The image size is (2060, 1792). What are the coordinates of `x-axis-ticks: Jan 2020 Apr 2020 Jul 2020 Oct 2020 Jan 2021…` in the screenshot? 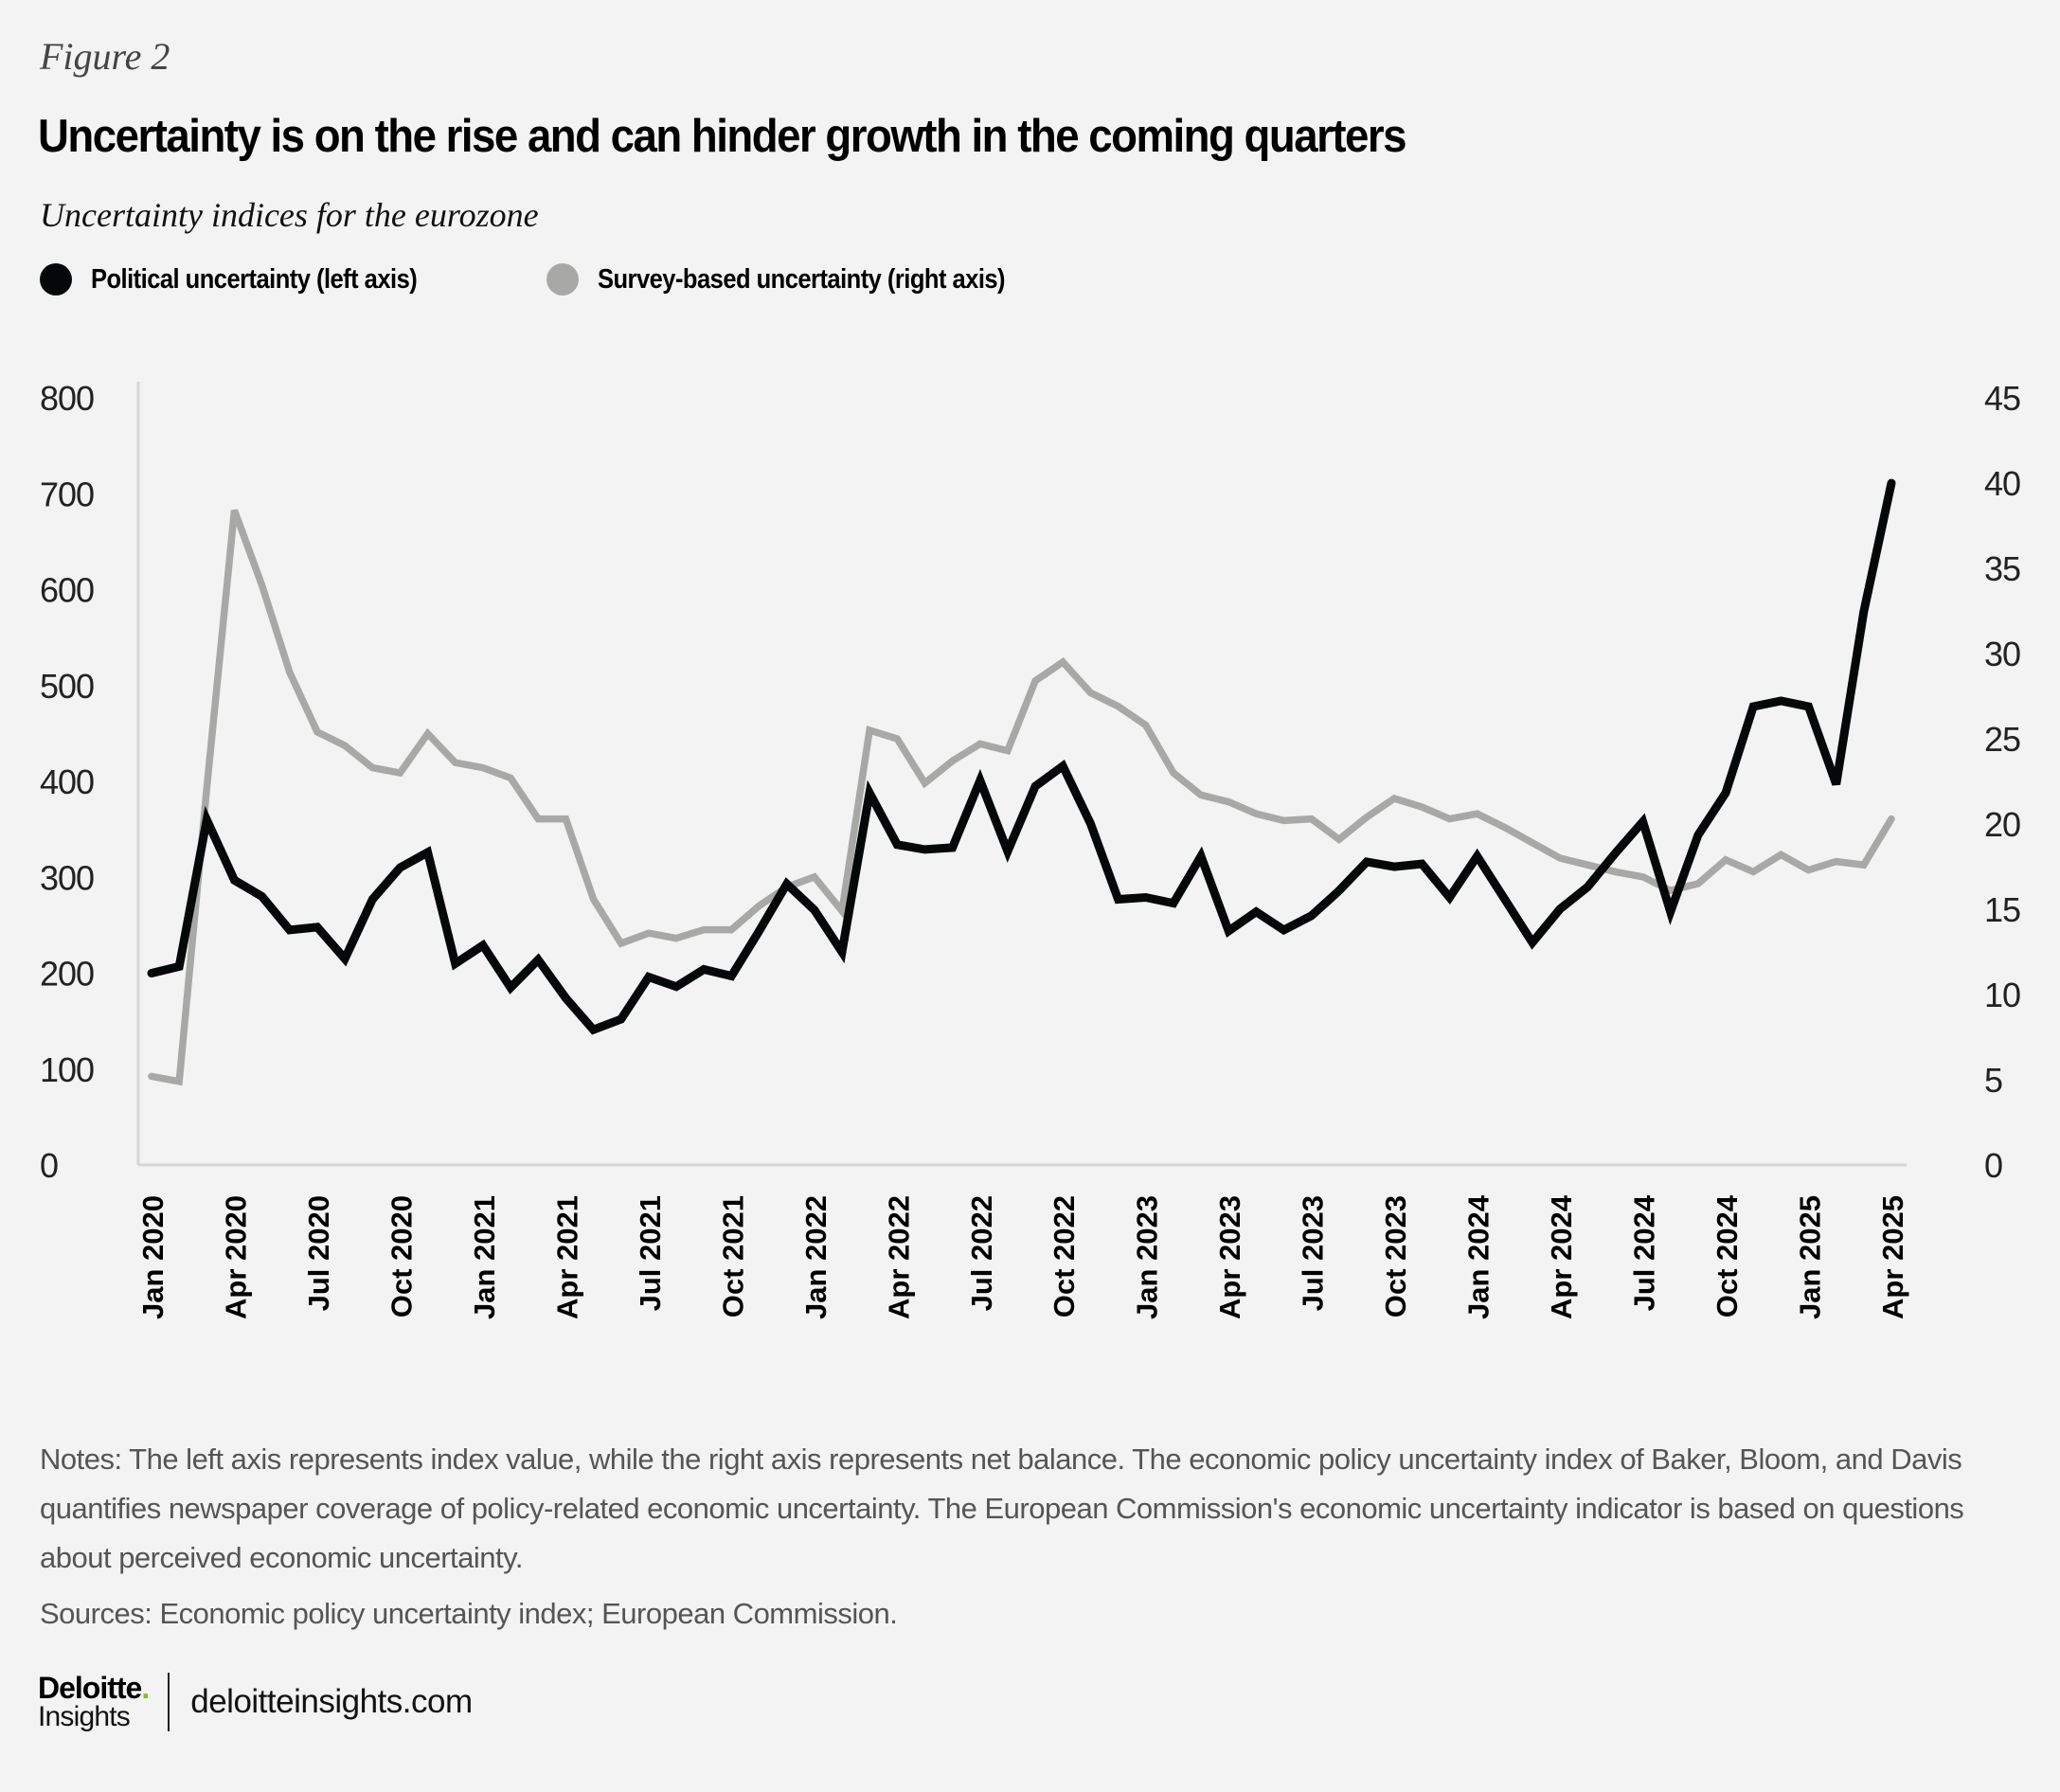 It's located at (1023, 1256).